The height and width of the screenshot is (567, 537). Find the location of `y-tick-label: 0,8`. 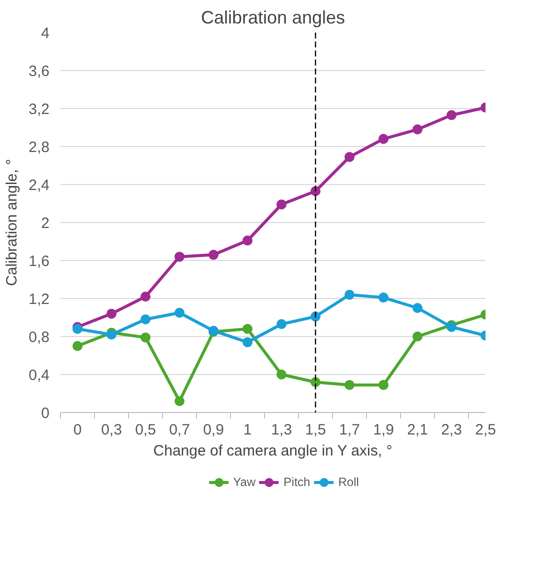

y-tick-label: 0,8 is located at coordinates (39, 337).